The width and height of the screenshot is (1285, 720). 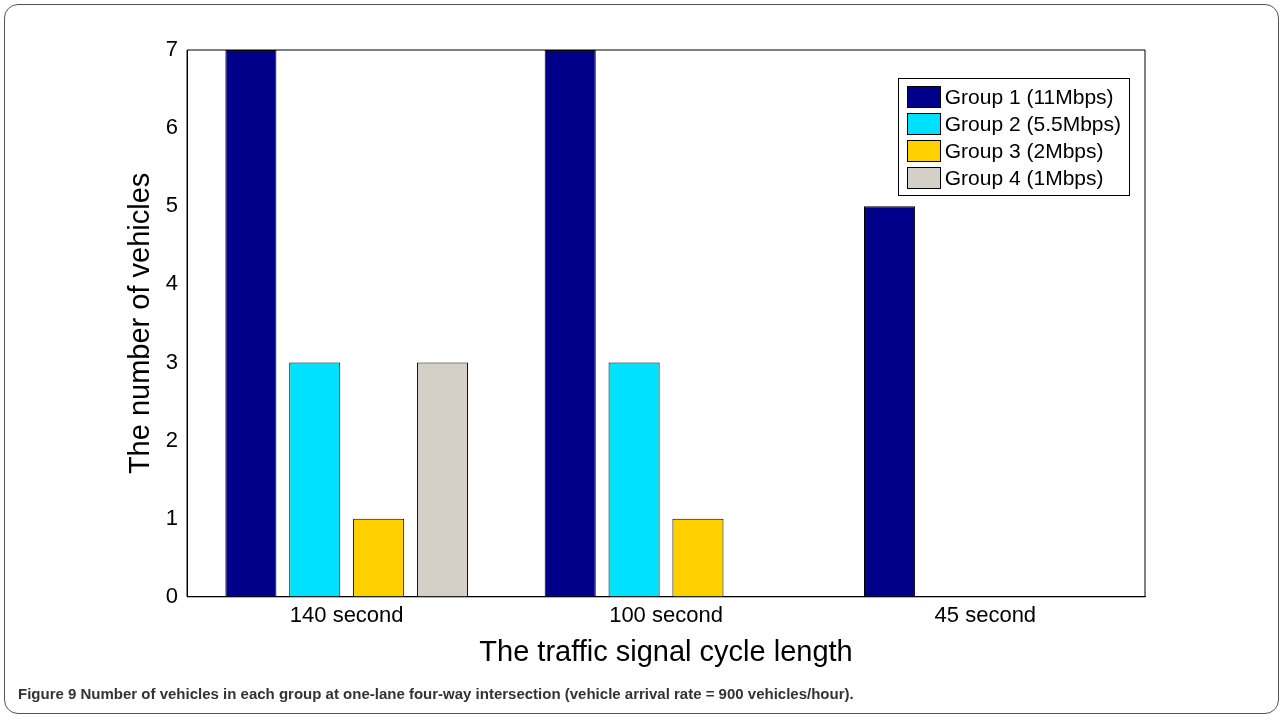 I want to click on legend-label: Group 1 (11Mbps), so click(x=1029, y=96).